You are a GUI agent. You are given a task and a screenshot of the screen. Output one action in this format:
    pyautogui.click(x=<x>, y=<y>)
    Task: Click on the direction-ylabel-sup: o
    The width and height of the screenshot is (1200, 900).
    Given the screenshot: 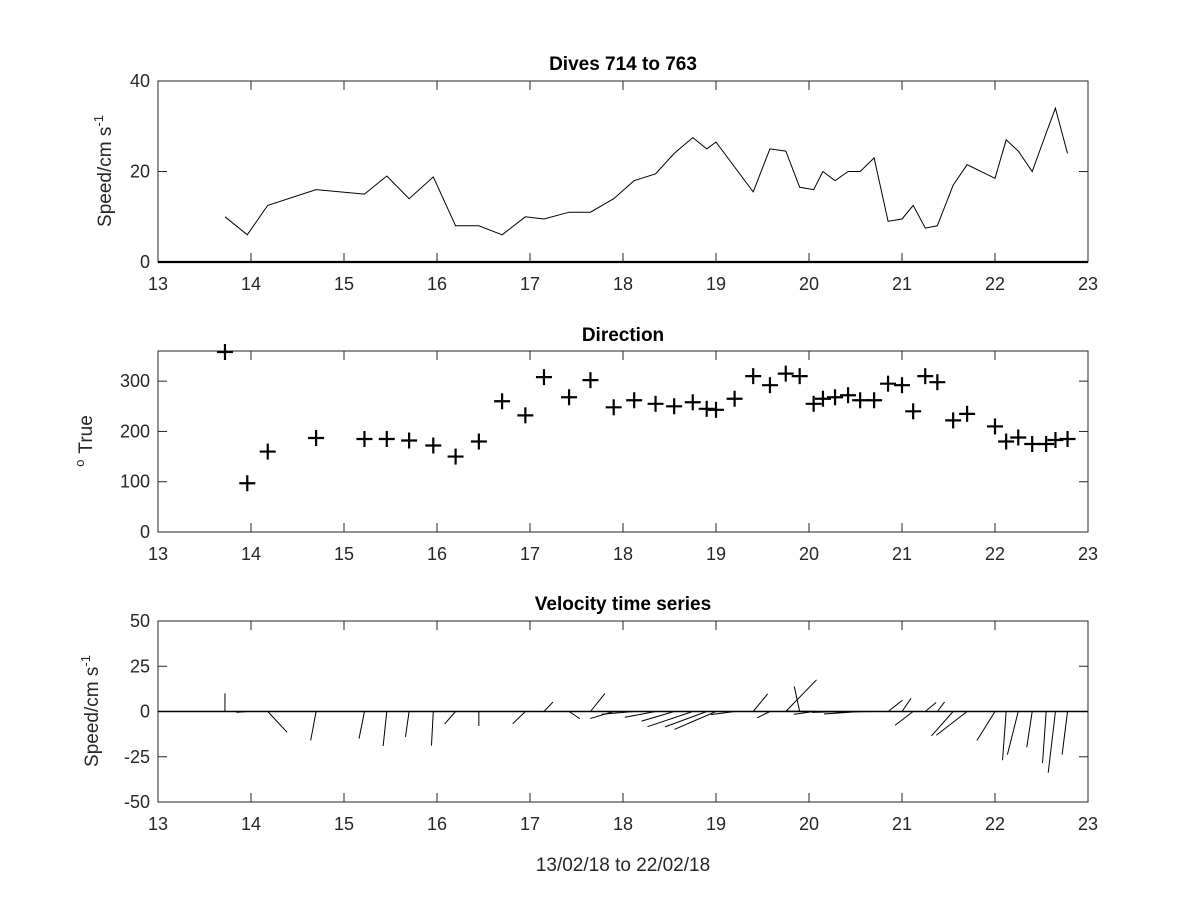 What is the action you would take?
    pyautogui.click(x=79, y=463)
    